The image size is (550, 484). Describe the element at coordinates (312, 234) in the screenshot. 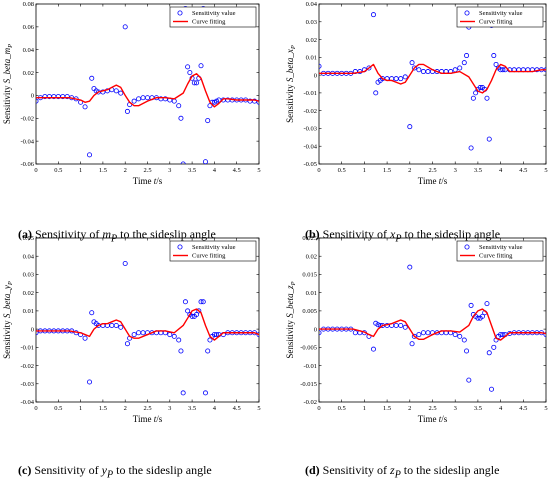

I see `caption-b-tag: (b)` at that location.